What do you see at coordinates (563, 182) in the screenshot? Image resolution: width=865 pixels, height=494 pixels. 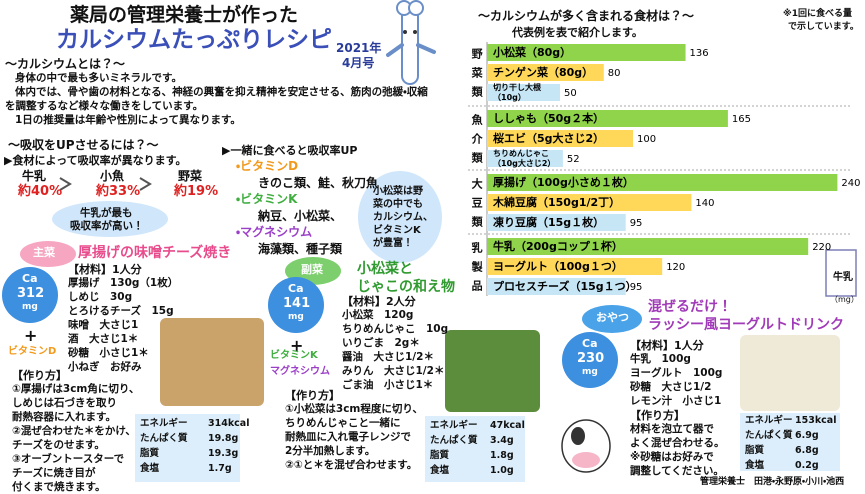 I see `bar-label: 厚揚げ（100g小さめ１枚）` at bounding box center [563, 182].